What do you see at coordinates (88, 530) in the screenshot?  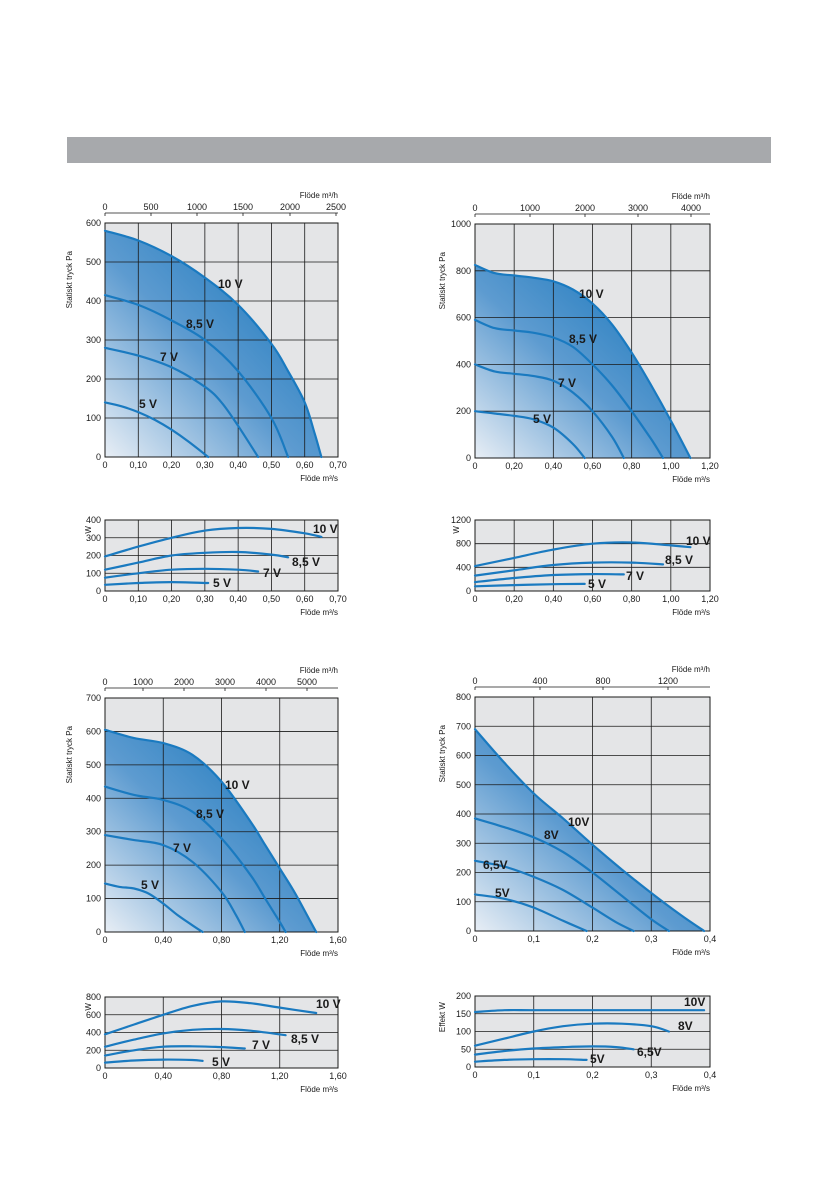 I see `y-axis-title: W` at bounding box center [88, 530].